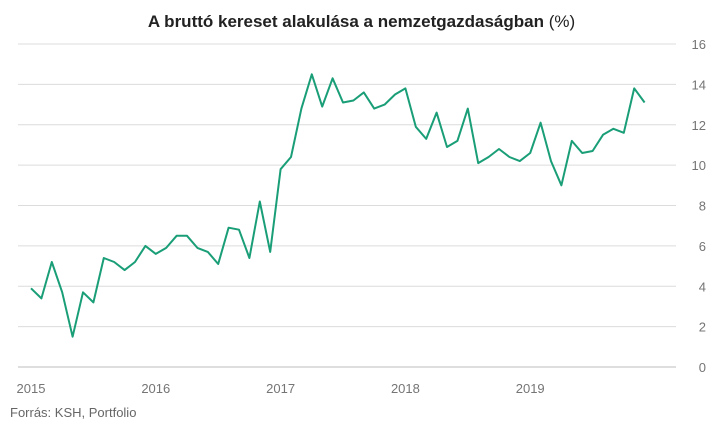  Describe the element at coordinates (699, 165) in the screenshot. I see `y-tick-label: 10` at that location.